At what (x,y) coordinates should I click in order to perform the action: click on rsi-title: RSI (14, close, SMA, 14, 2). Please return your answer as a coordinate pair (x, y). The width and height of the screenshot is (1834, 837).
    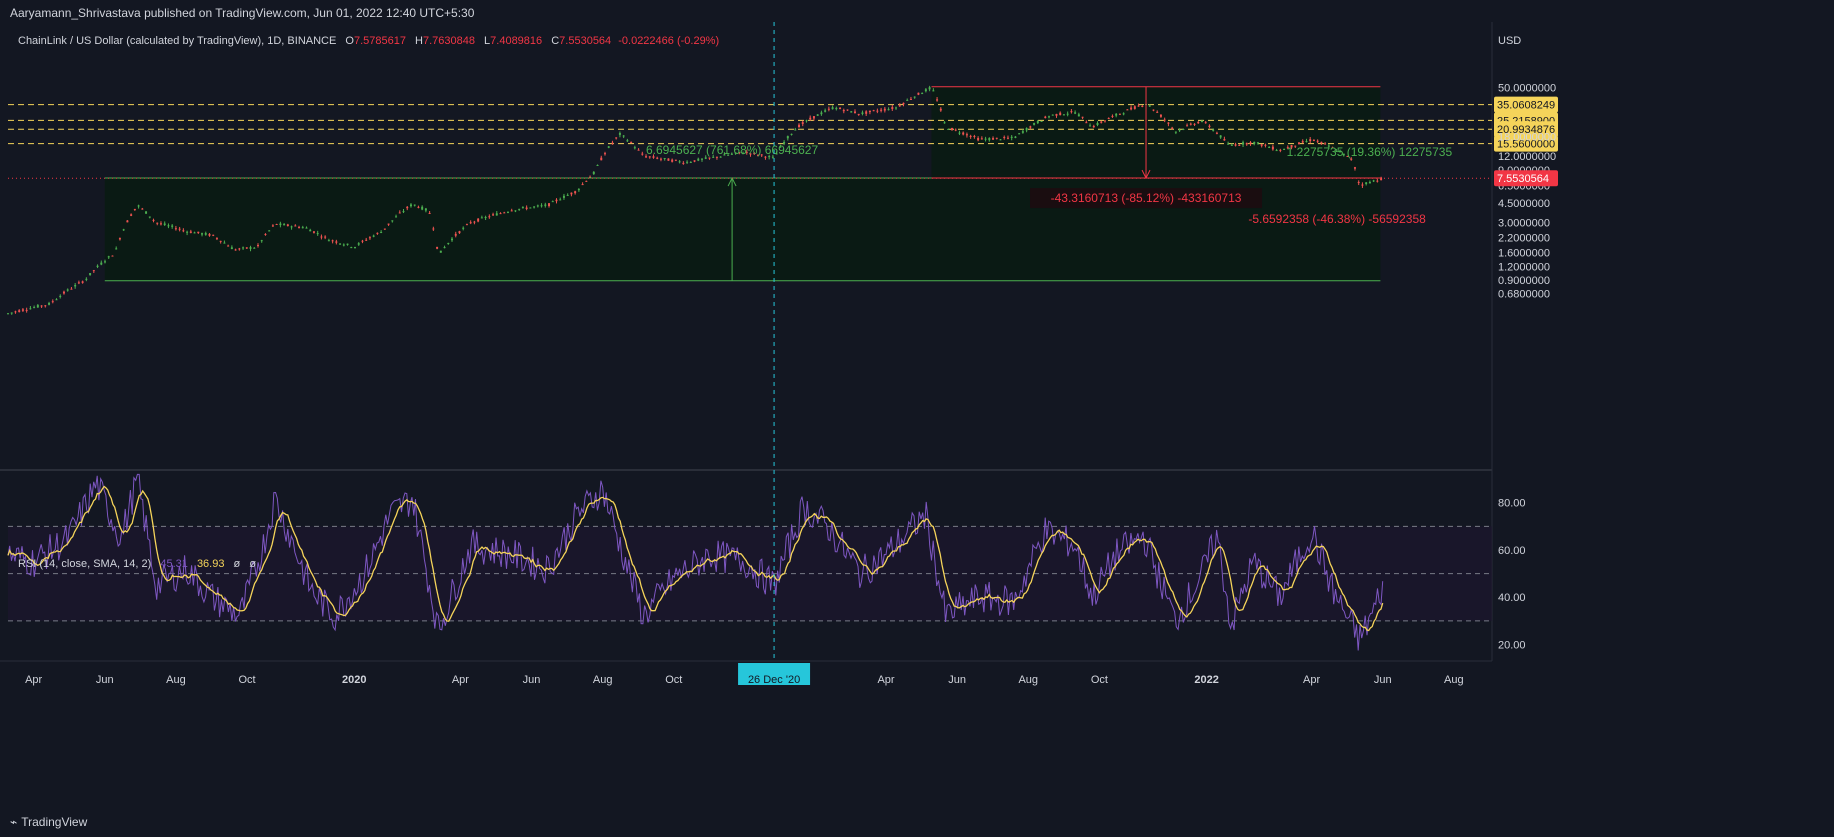
    Looking at the image, I should click on (85, 564).